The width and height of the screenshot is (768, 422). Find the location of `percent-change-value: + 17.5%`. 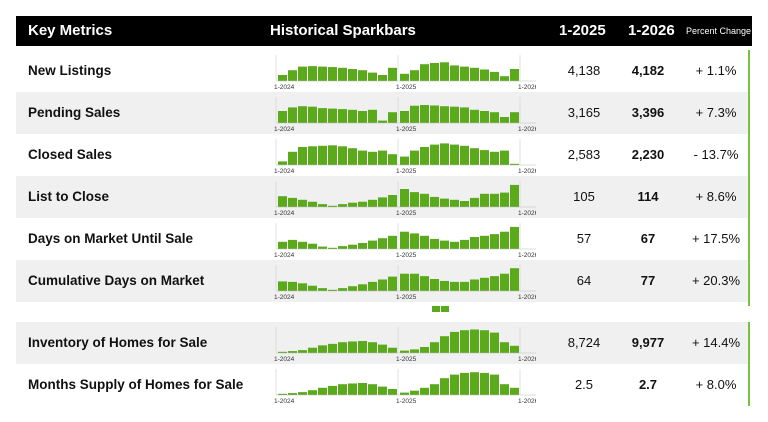

percent-change-value: + 17.5% is located at coordinates (716, 238).